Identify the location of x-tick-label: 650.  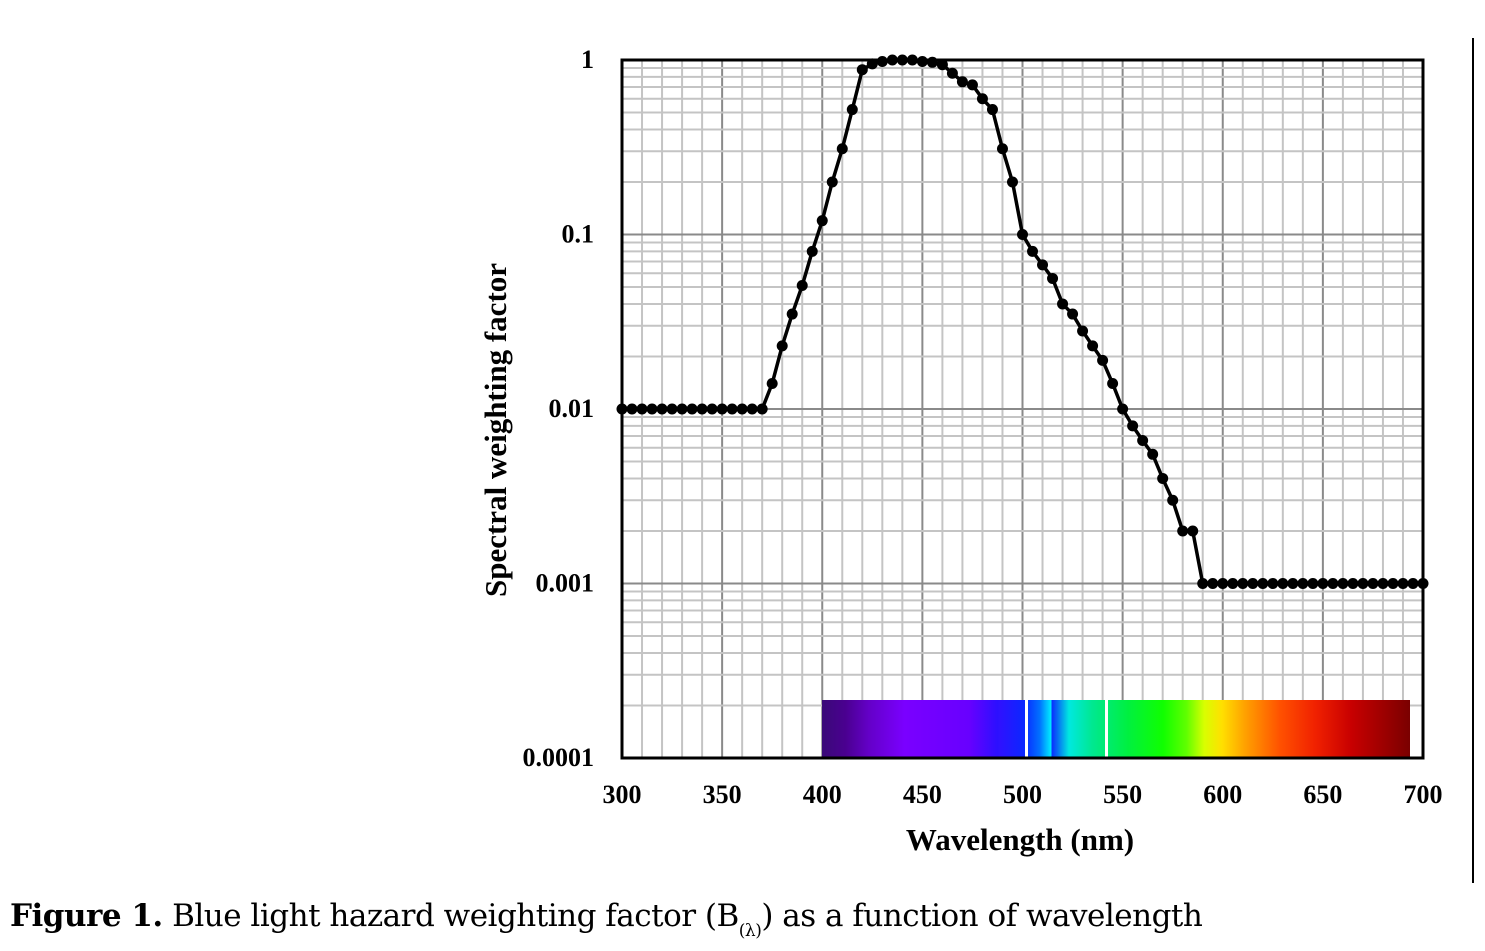
(1322, 794).